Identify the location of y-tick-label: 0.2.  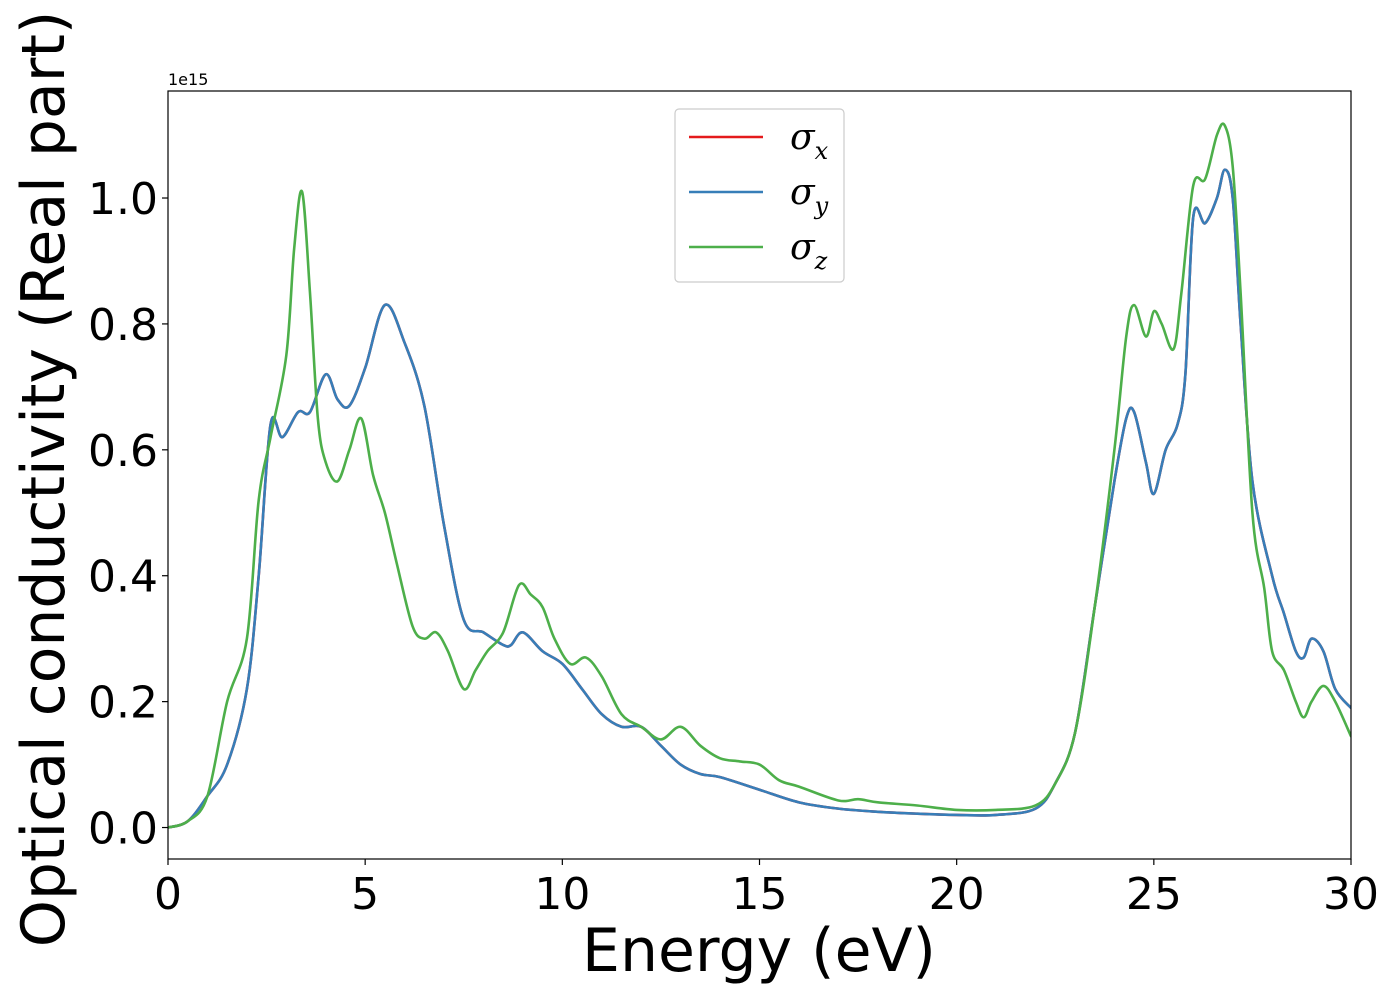
(123, 703).